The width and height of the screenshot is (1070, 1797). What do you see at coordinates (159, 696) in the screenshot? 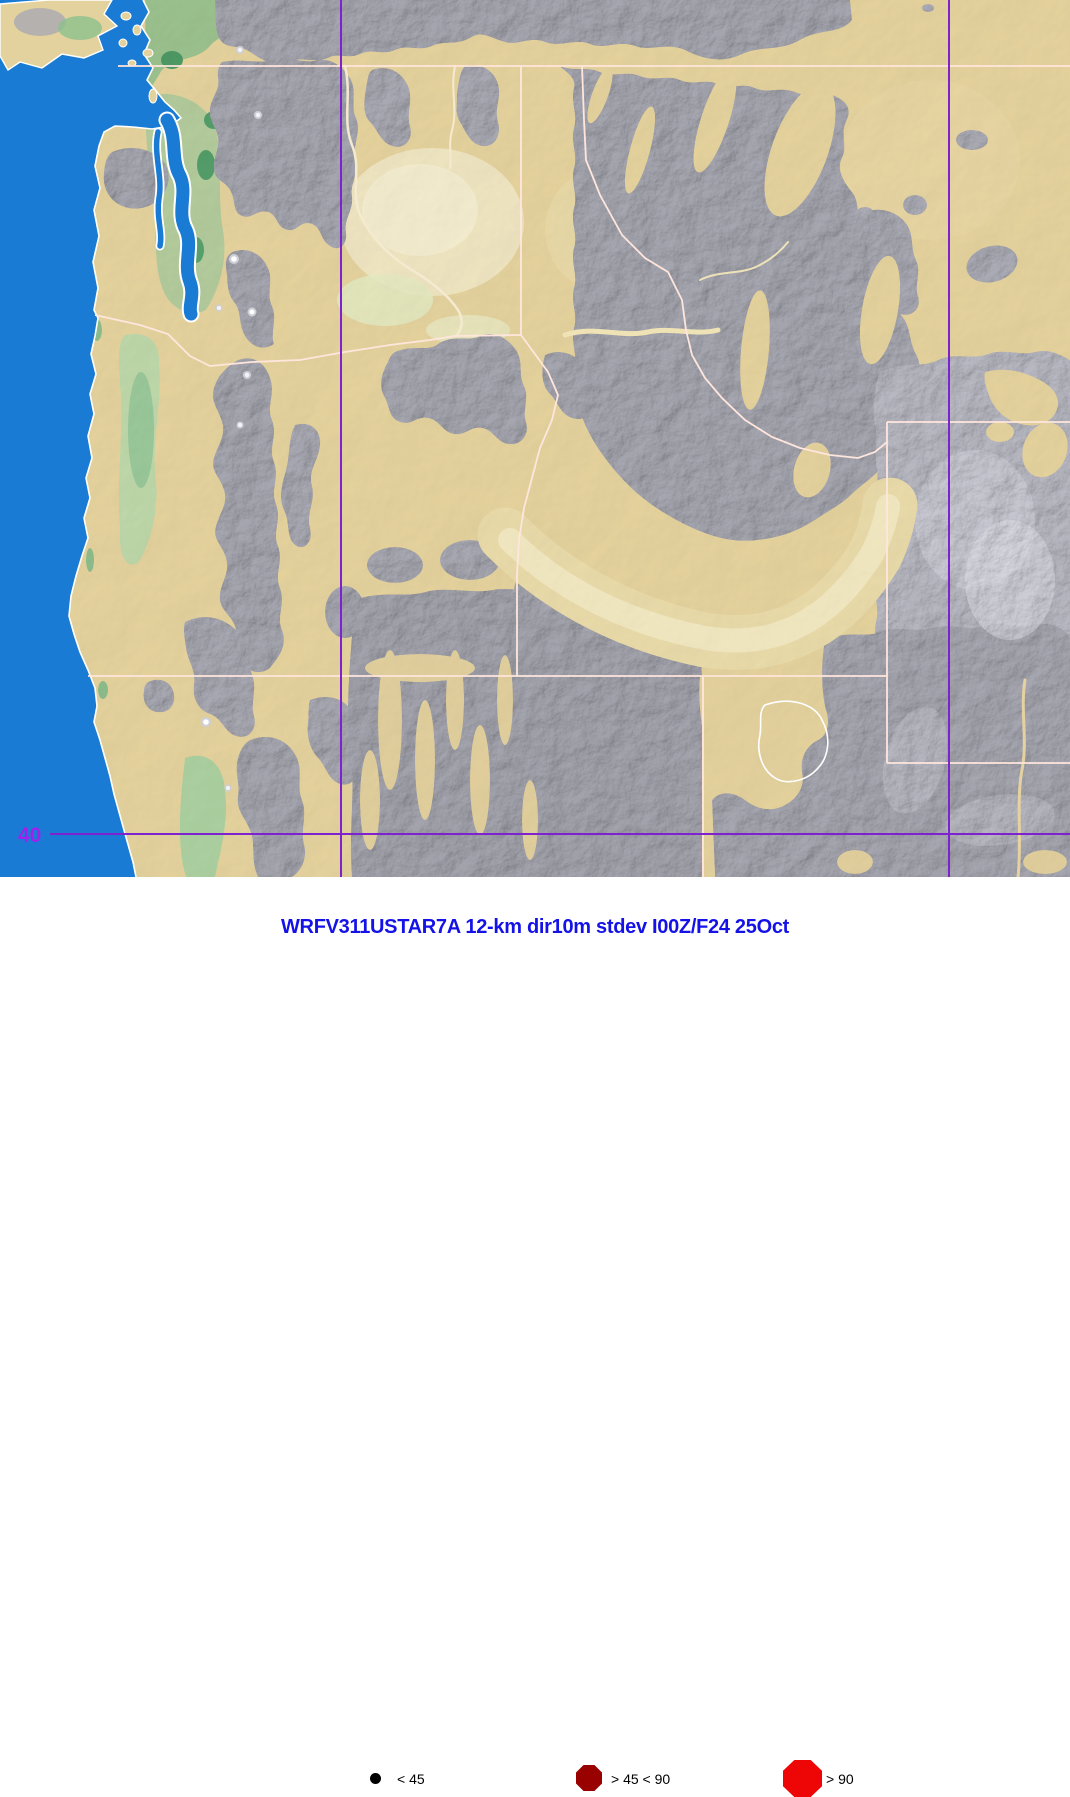
I see `coast-klamath-spur` at bounding box center [159, 696].